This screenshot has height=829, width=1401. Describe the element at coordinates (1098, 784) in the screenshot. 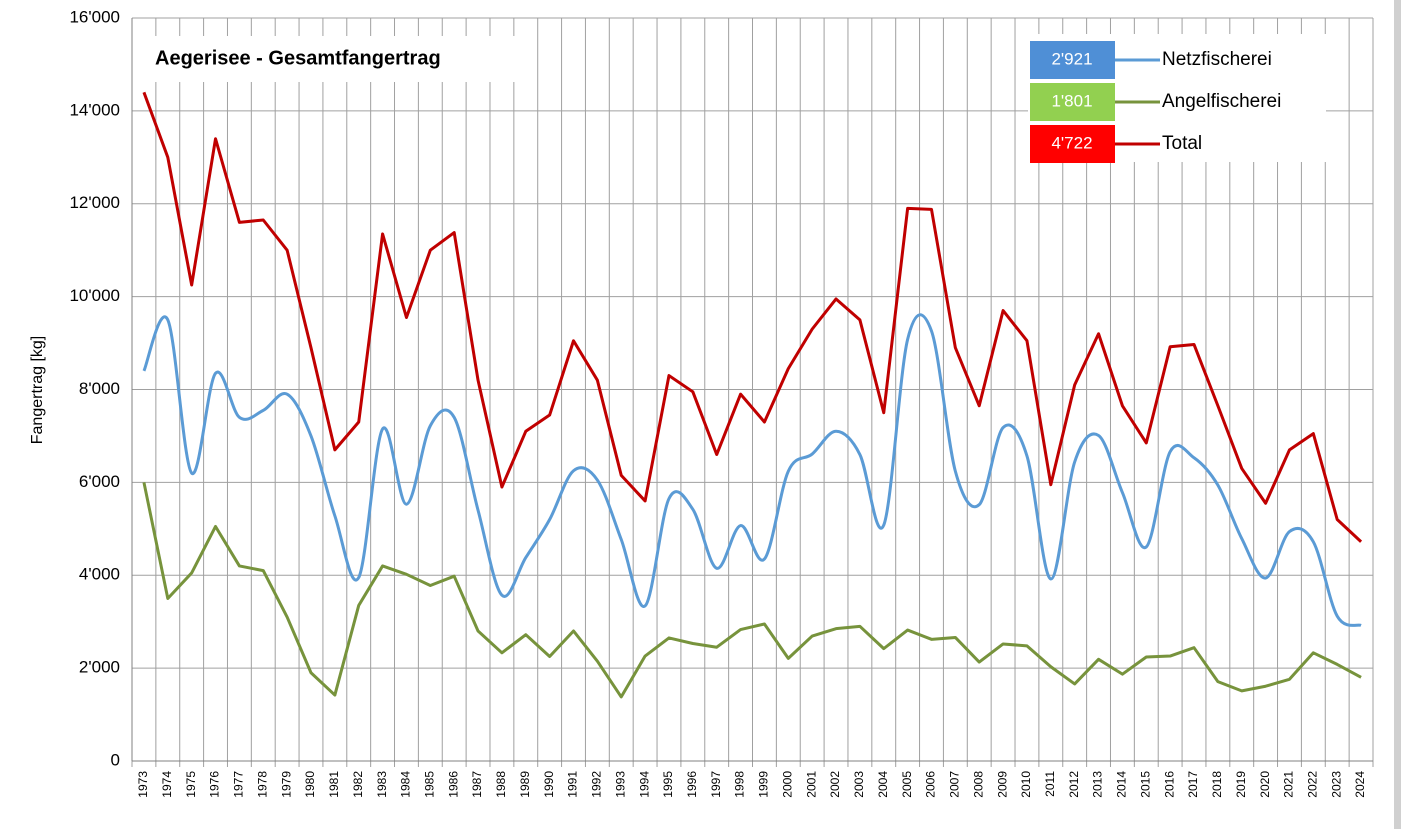

I see `x-tick-label: 2013` at that location.